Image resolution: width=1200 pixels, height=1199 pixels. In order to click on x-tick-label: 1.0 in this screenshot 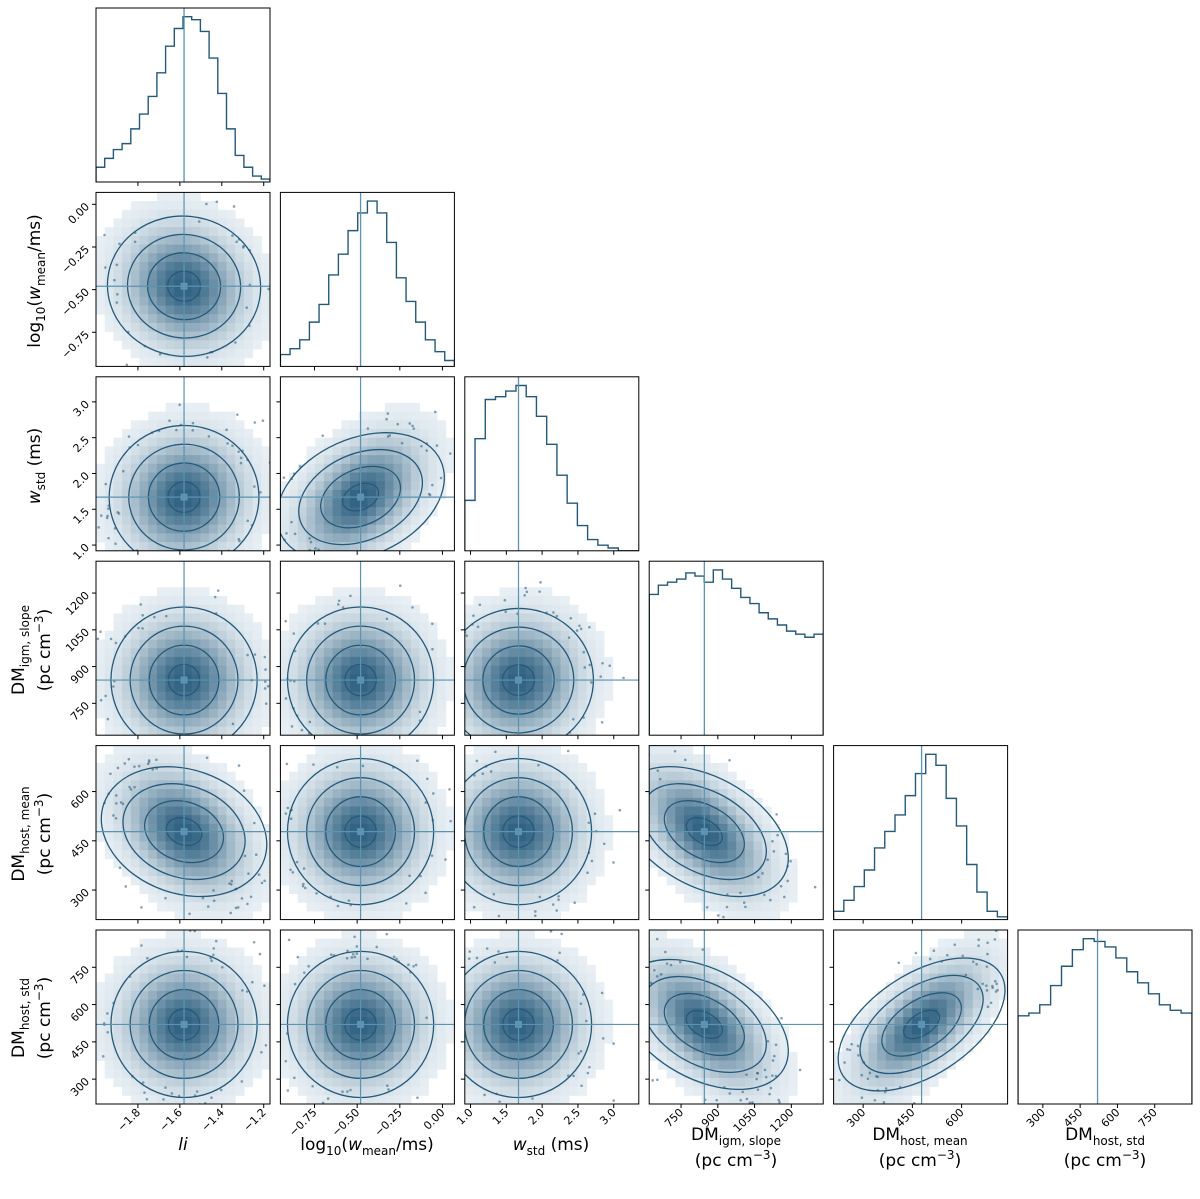, I will do `click(465, 1117)`.